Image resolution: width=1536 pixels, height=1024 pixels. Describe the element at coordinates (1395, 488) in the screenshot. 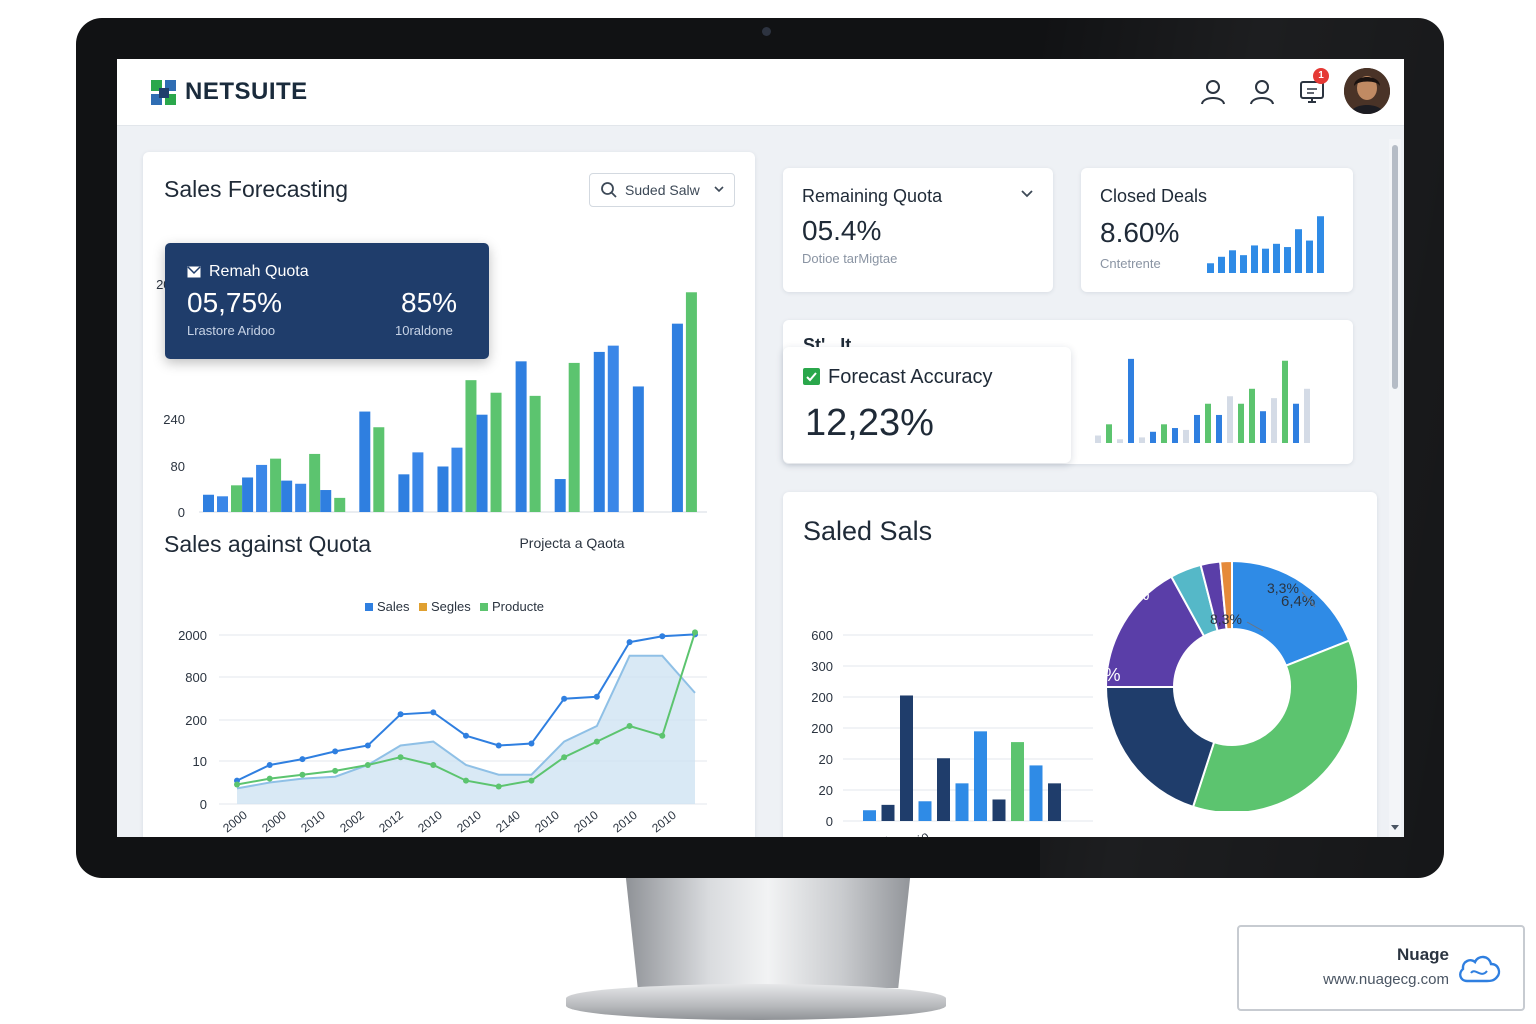

I see `vertical-scrollbar` at that location.